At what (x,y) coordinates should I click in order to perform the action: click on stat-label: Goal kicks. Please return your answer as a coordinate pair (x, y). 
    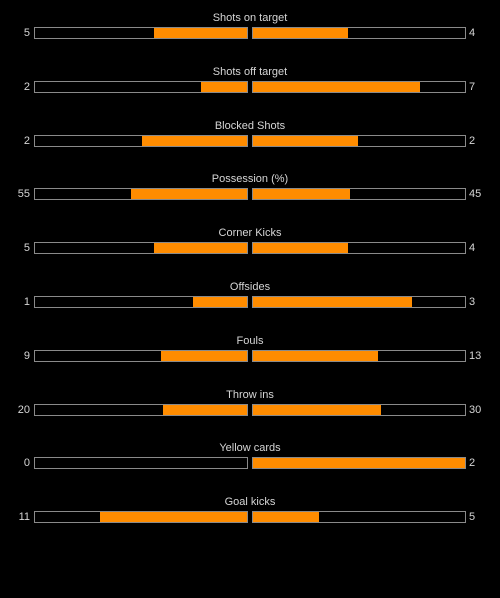
    Looking at the image, I should click on (250, 502).